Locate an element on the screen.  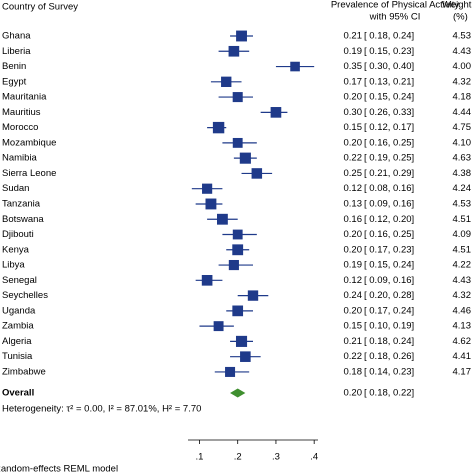
country-label: Tunisia is located at coordinates (17, 356).